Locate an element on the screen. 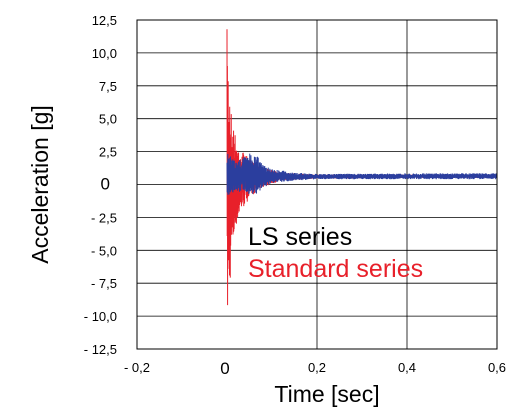 Image resolution: width=511 pixels, height=414 pixels. series-line-ls-series is located at coordinates (362, 174).